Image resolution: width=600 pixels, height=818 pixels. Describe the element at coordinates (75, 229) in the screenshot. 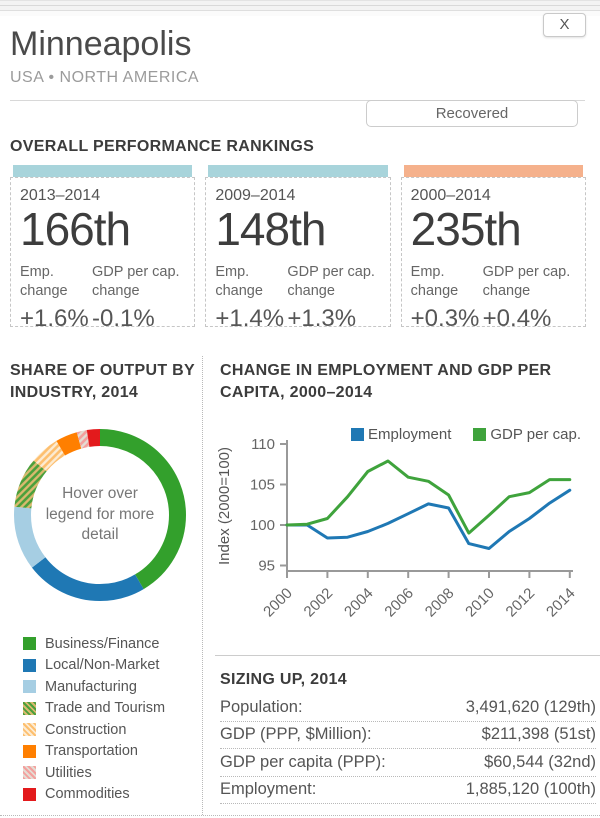

I see `rank-value: 166th` at that location.